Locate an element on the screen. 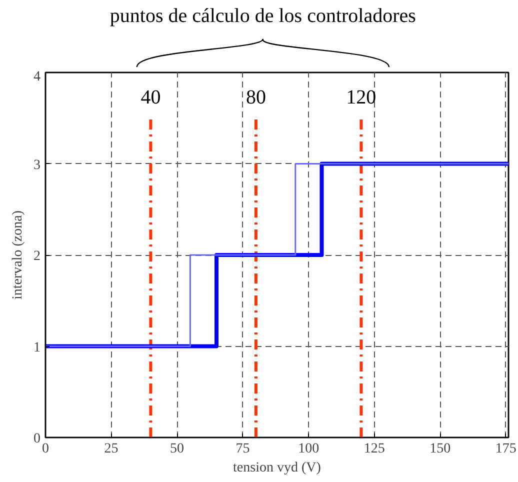 This screenshot has height=482, width=518. x-tick-label: 75 is located at coordinates (243, 449).